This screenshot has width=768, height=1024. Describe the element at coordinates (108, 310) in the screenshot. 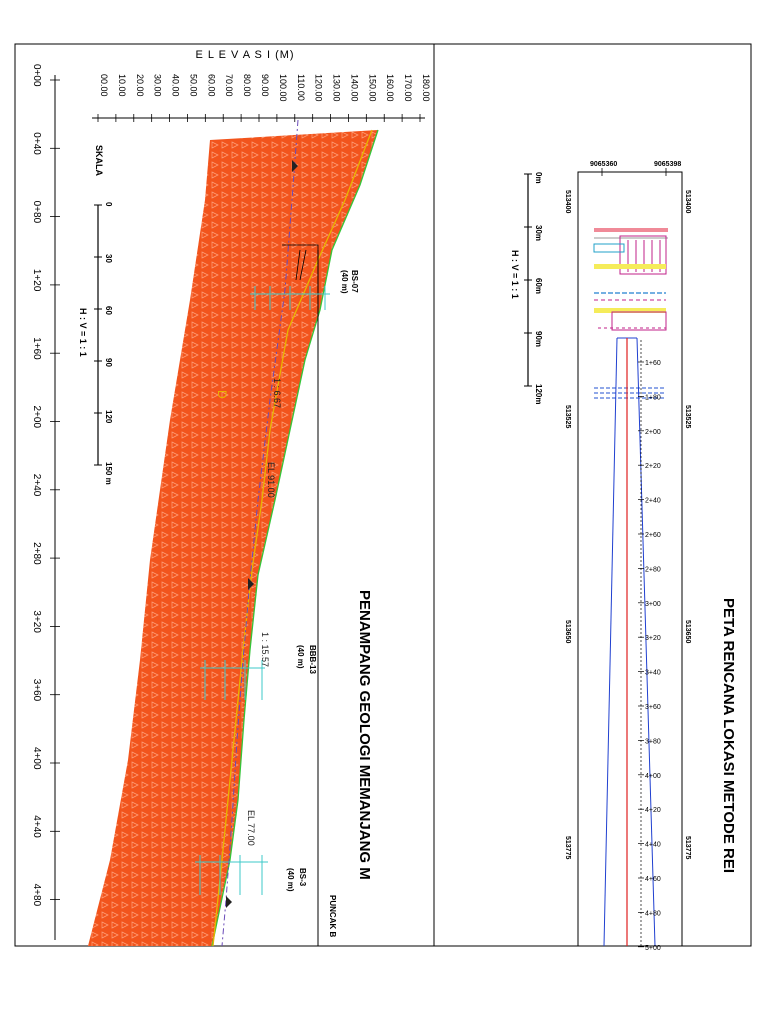

I see `scale-tick-label: 60` at that location.